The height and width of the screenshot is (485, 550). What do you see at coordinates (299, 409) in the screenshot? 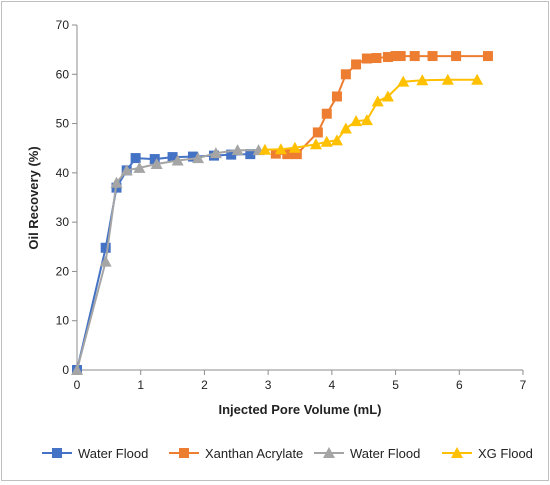
I see `x-axis-title: Injected Pore Volume (mL)` at bounding box center [299, 409].